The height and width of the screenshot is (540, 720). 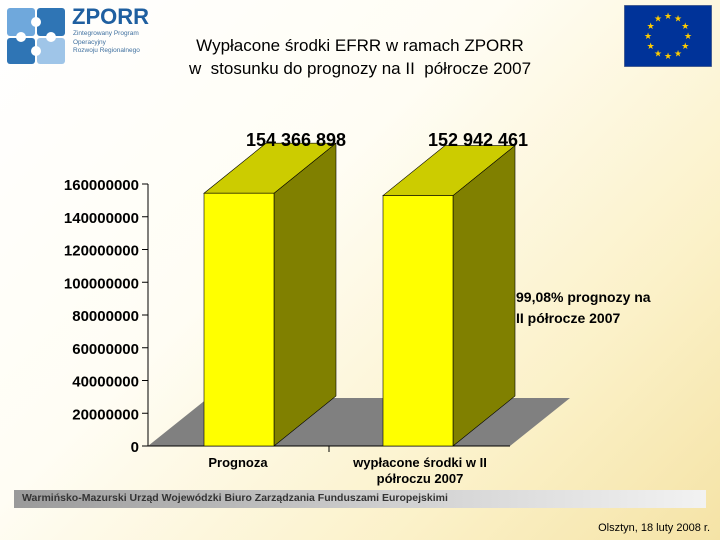 What do you see at coordinates (101, 251) in the screenshot?
I see `y-tick-label: 120000000` at bounding box center [101, 251].